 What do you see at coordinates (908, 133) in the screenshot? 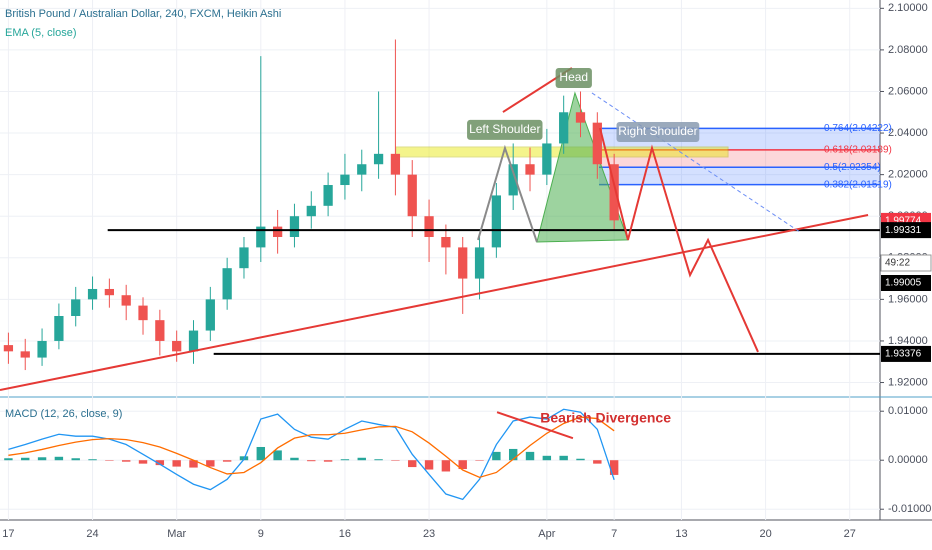
I see `y-tick-label: 2.04000` at bounding box center [908, 133].